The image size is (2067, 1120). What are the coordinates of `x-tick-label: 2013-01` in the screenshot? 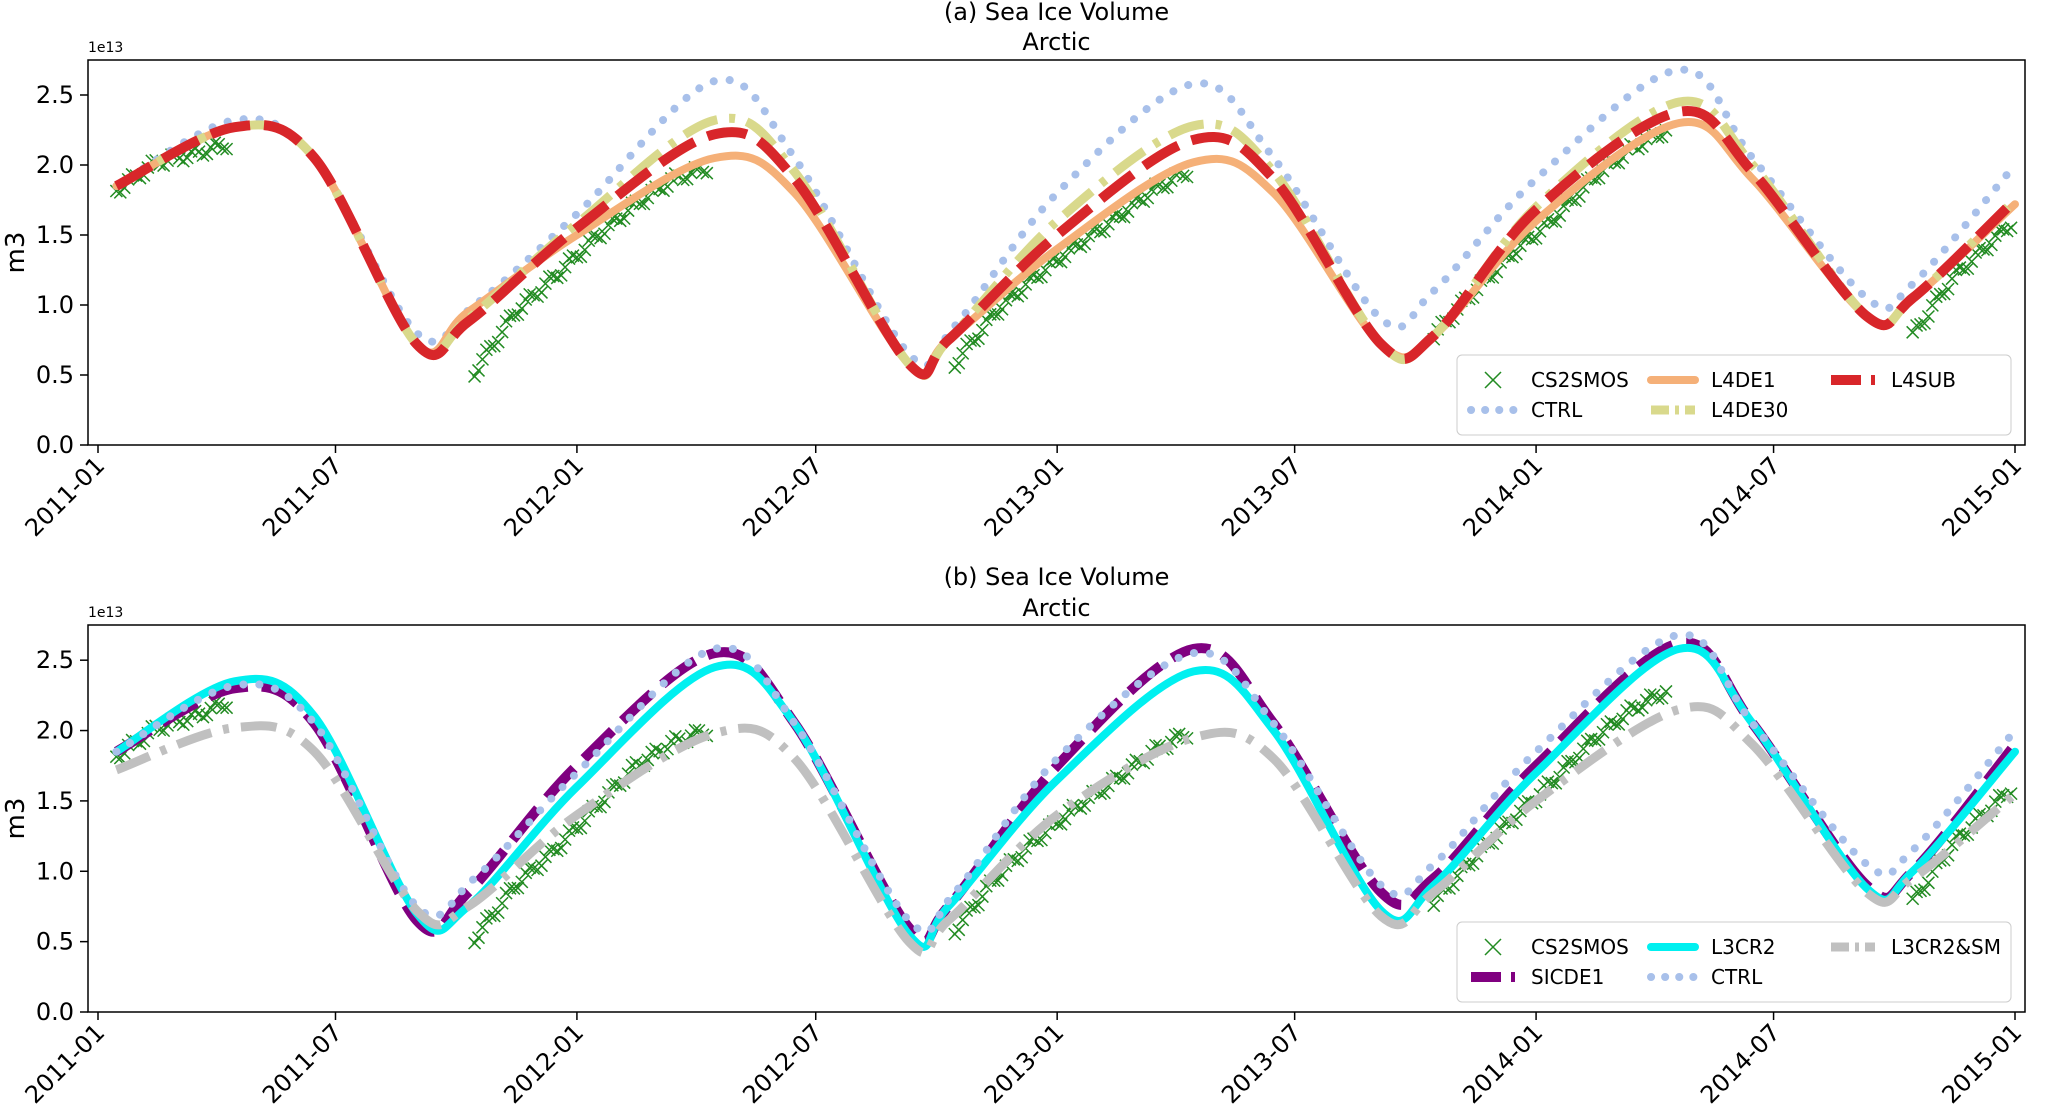 It's located at (1024, 1063).